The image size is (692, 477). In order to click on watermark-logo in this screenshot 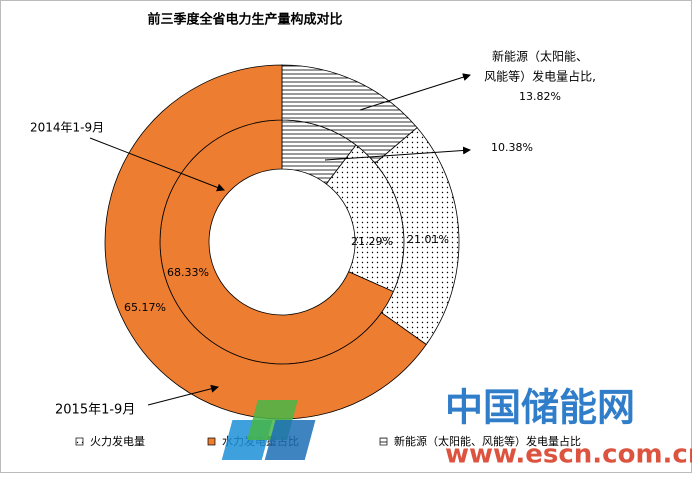, I will do `click(290, 440)`.